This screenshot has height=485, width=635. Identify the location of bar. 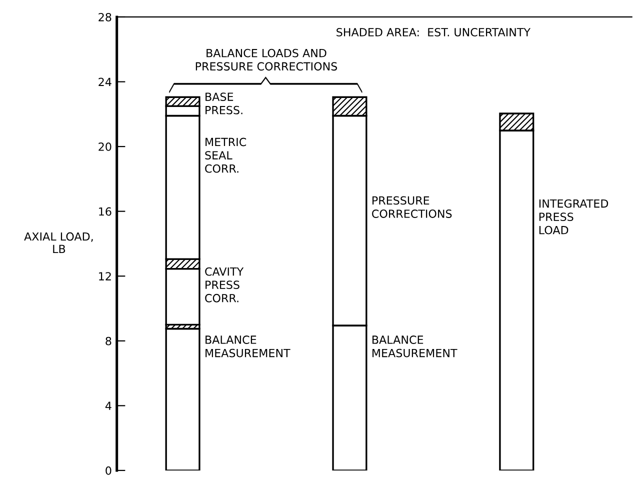
(182, 399).